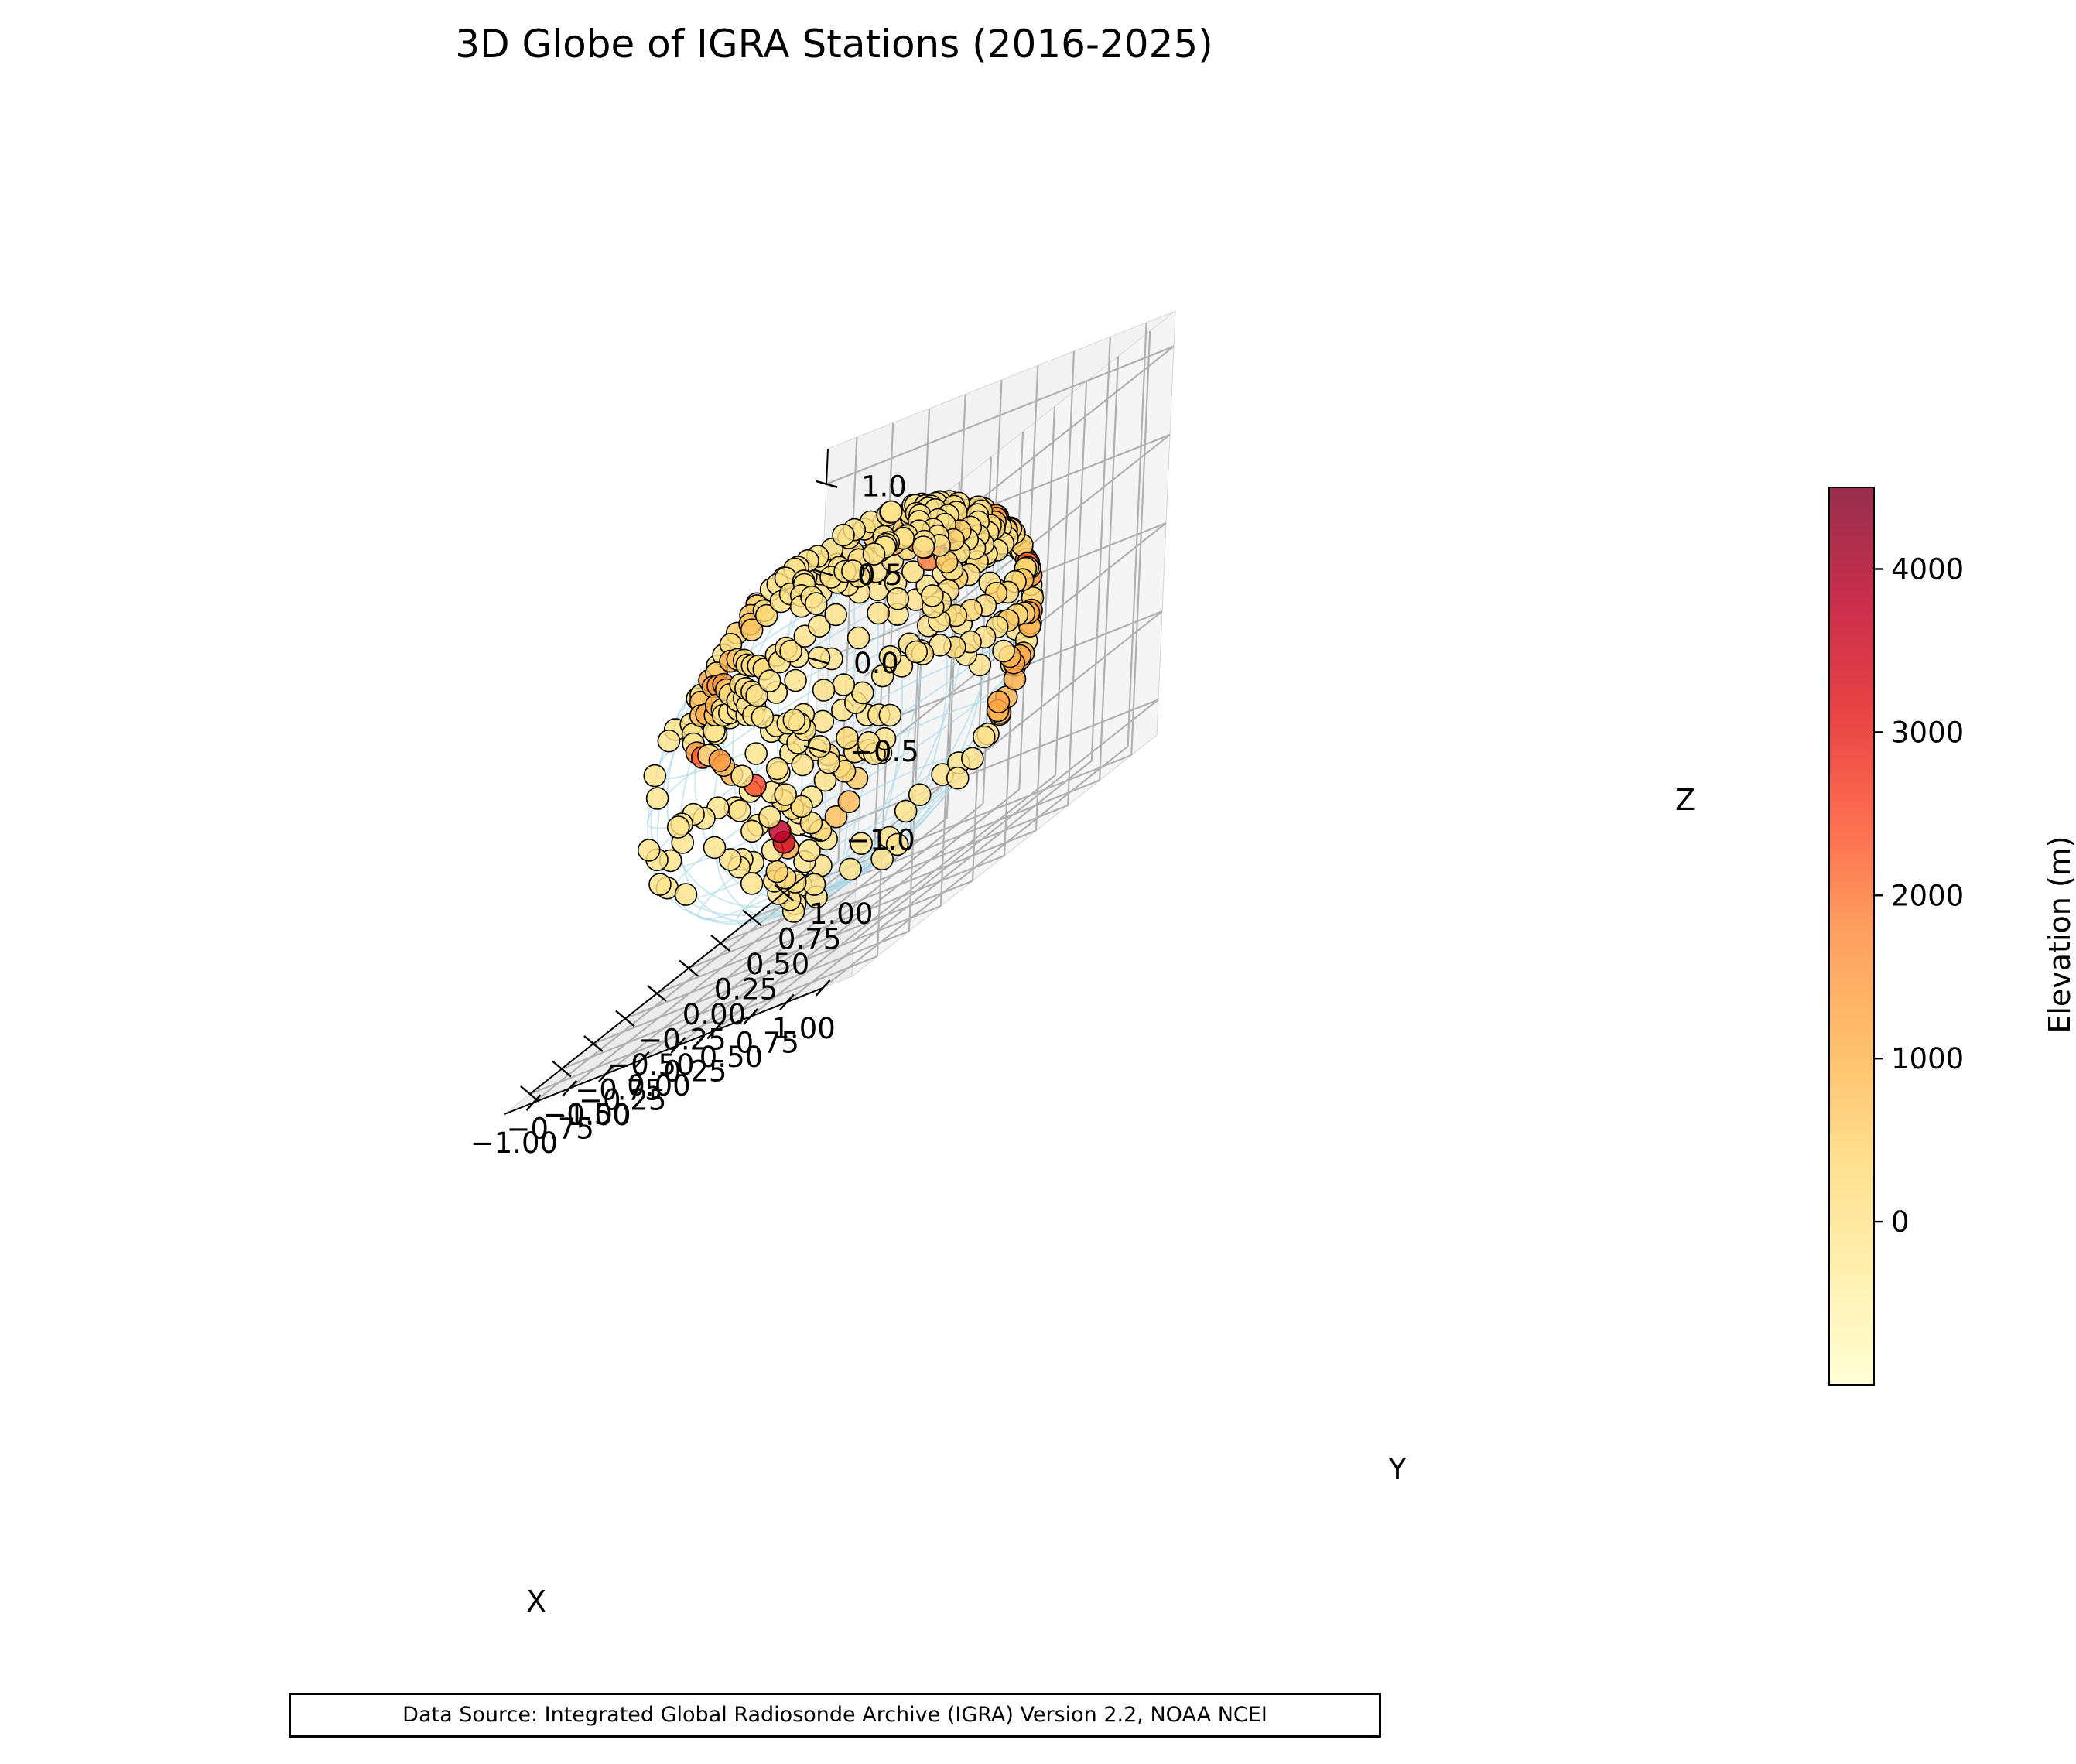 The height and width of the screenshot is (1764, 2076). I want to click on x-axis: 1.000.750.500.250.00−0.25−0.50−0.75−1.00, so click(653, 1069).